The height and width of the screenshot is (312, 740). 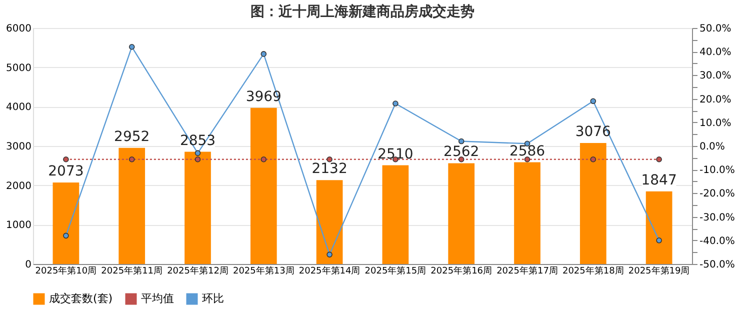 I want to click on data-label: 2562, so click(x=462, y=152).